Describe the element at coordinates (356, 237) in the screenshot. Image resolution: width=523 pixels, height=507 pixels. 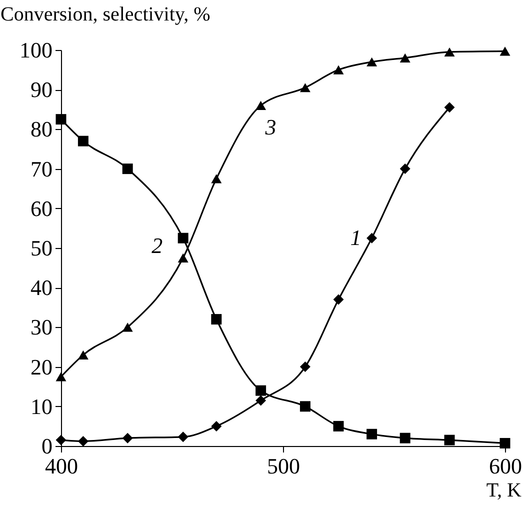
I see `series-label: 1` at that location.